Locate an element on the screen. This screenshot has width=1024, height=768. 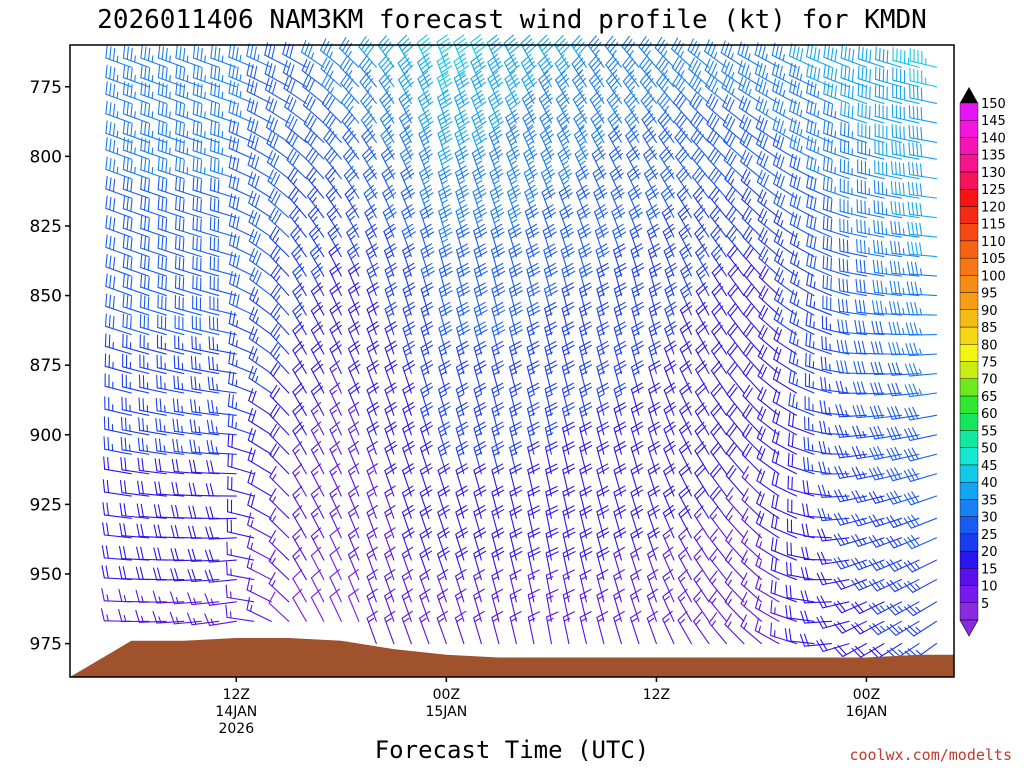
legend-label: 65 is located at coordinates (989, 397).